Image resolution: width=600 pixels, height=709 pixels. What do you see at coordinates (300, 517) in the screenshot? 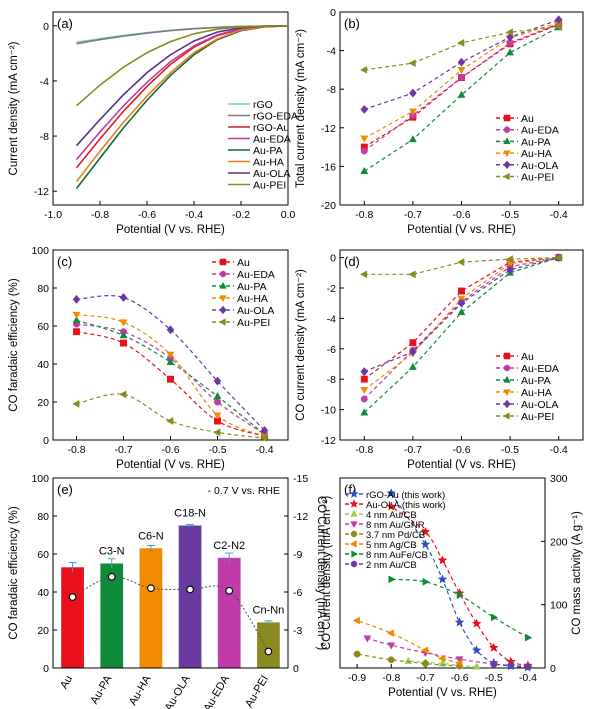
I see `y-right-tick-label: -12` at bounding box center [300, 517].